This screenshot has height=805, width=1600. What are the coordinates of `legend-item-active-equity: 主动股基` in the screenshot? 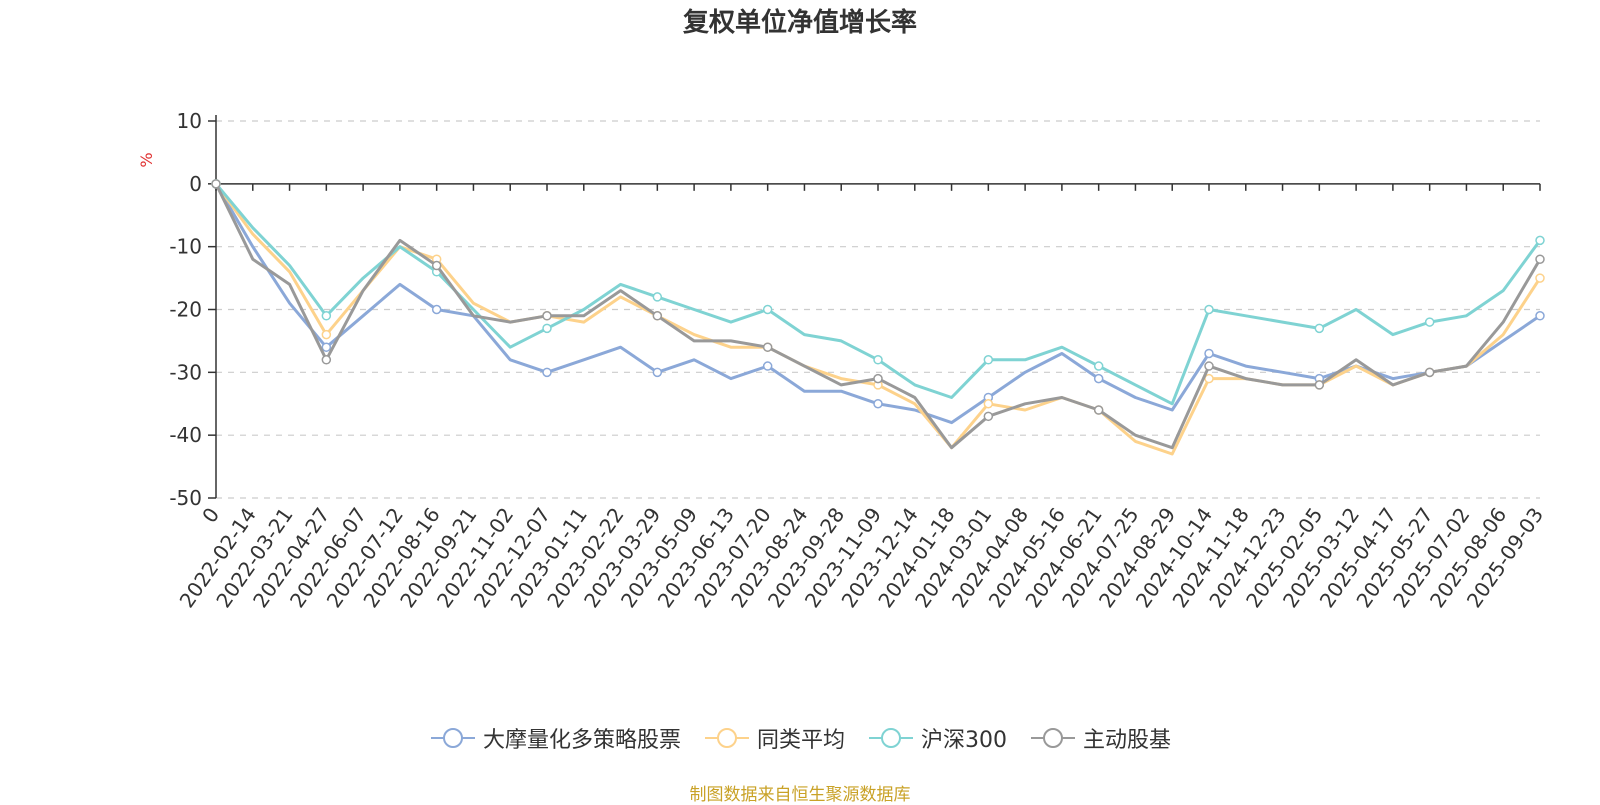 It's located at (1100, 738).